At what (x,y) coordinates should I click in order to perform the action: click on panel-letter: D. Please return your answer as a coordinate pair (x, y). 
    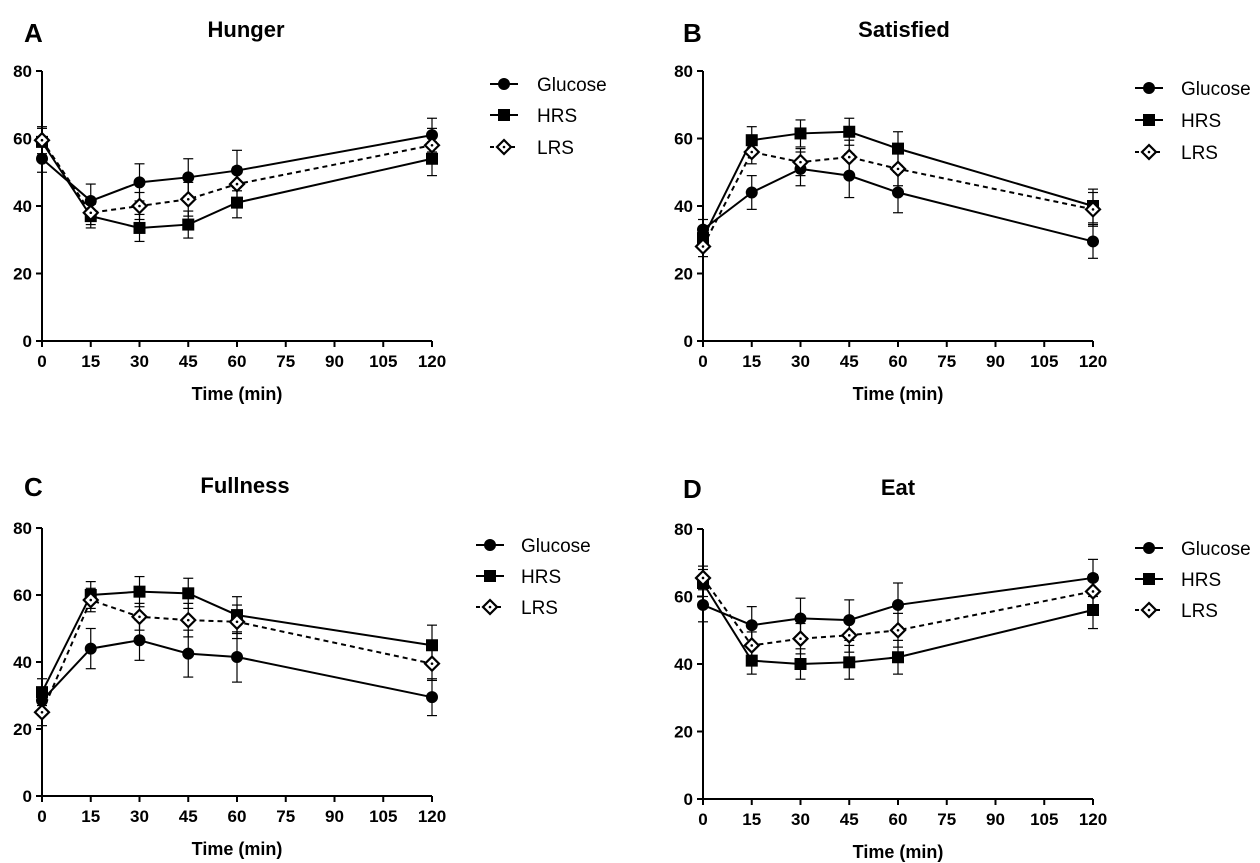
    Looking at the image, I should click on (692, 489).